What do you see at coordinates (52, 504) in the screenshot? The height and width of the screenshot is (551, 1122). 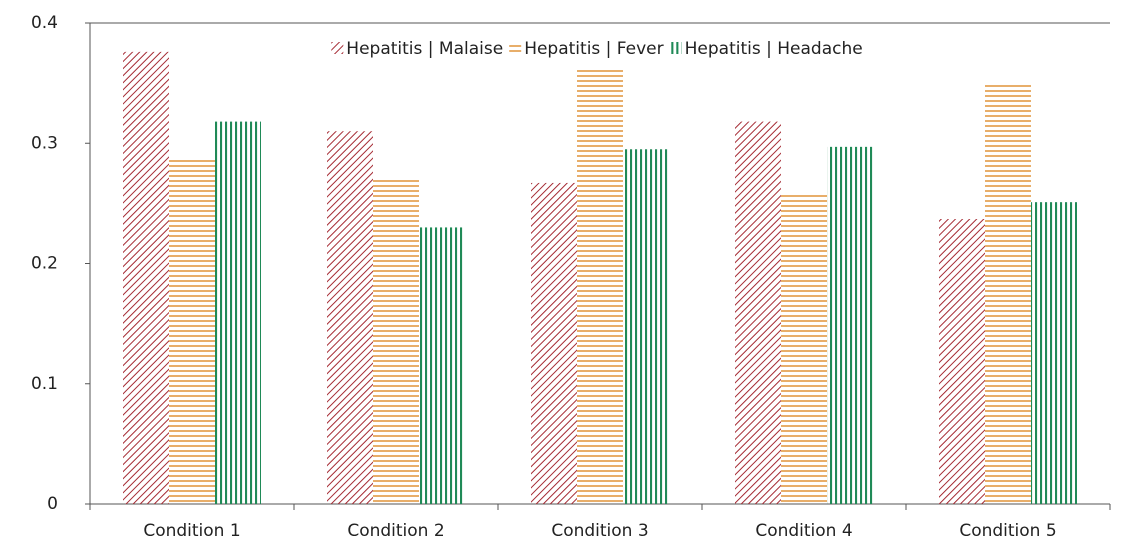 I see `y-tick-label: 0` at bounding box center [52, 504].